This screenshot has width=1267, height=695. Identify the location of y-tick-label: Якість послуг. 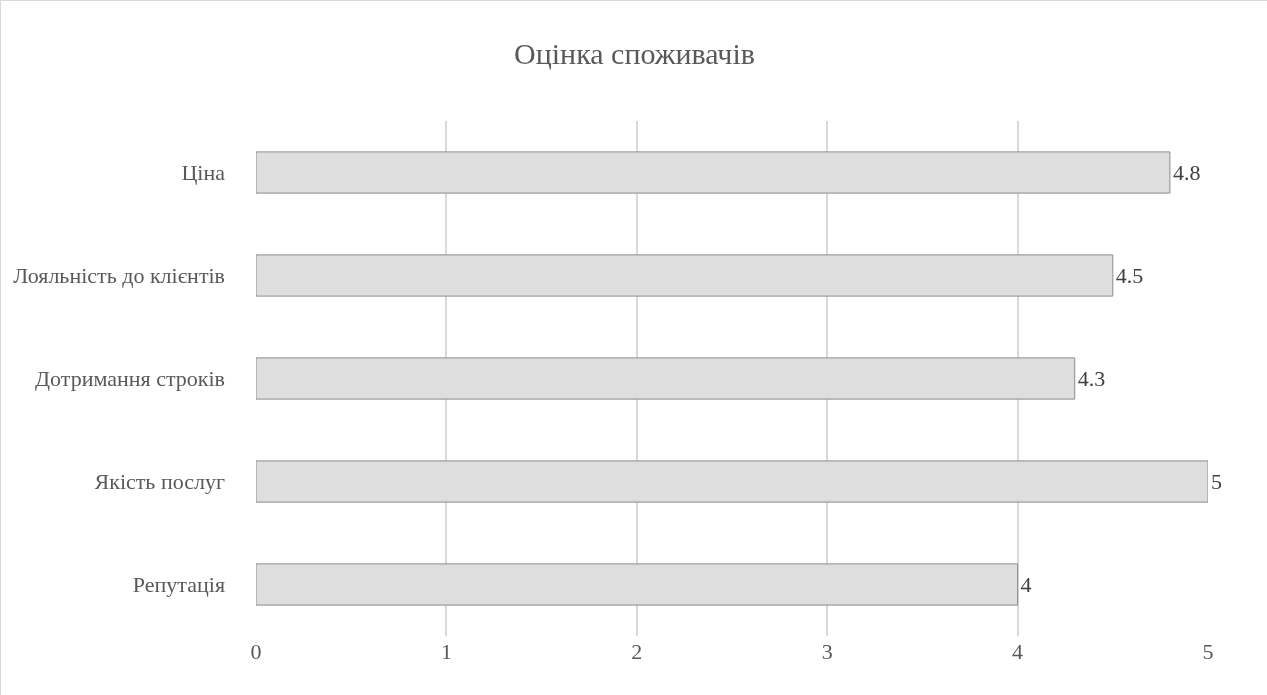
(159, 482).